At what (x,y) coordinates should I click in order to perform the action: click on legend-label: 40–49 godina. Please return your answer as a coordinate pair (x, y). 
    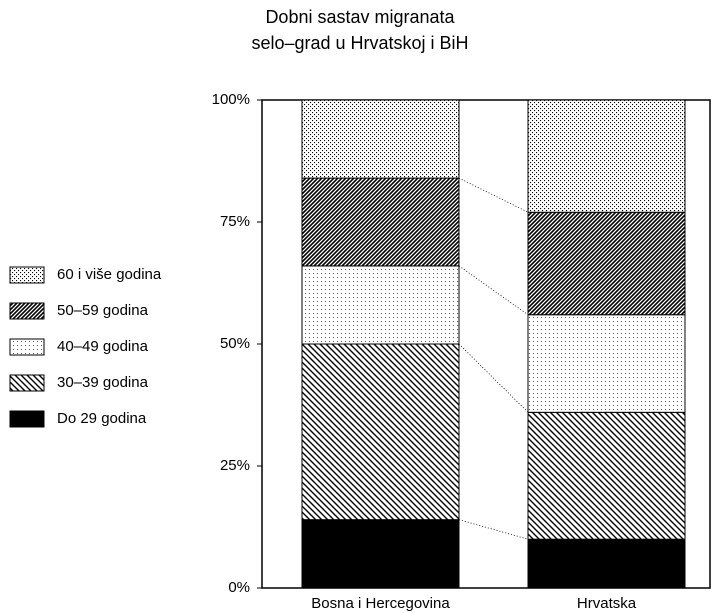
    Looking at the image, I should click on (103, 346).